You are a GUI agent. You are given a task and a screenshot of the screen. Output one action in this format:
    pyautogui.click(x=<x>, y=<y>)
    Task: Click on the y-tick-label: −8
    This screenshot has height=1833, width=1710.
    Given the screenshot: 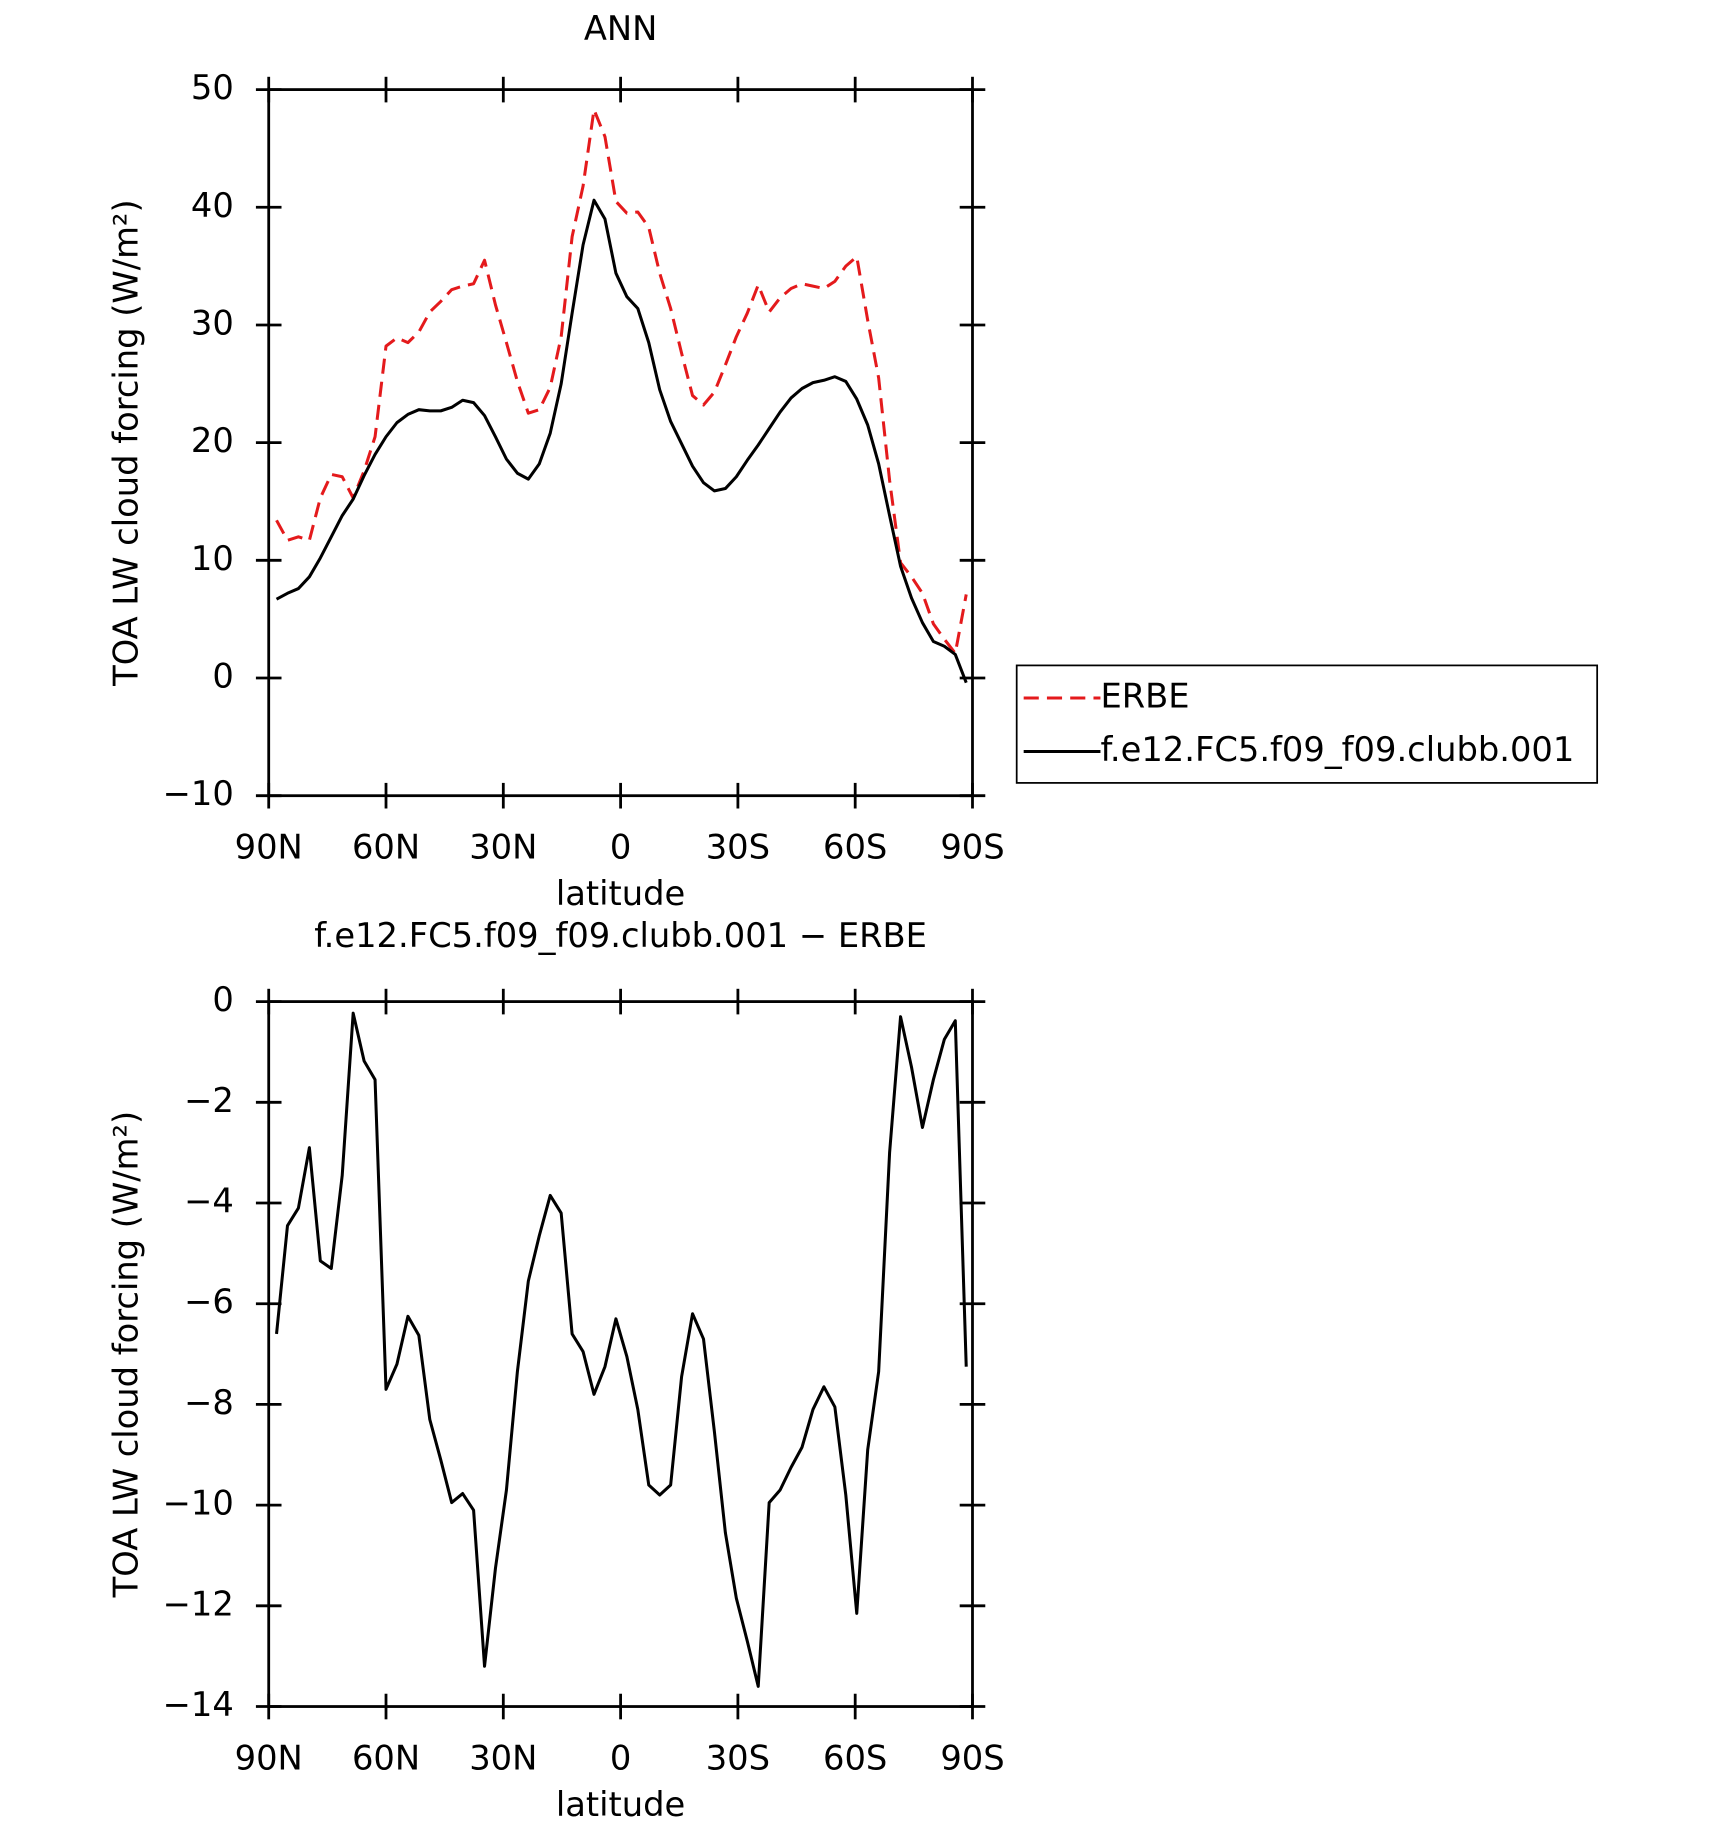 What is the action you would take?
    pyautogui.click(x=209, y=1402)
    